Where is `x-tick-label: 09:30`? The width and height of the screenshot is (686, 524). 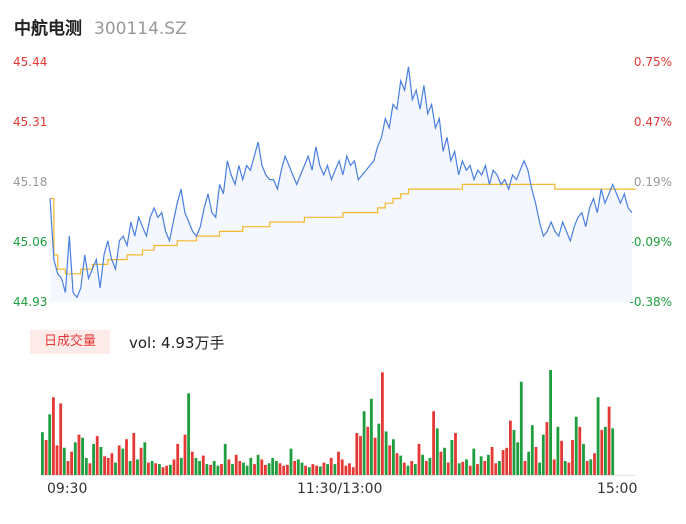
x-tick-label: 09:30 is located at coordinates (67, 489).